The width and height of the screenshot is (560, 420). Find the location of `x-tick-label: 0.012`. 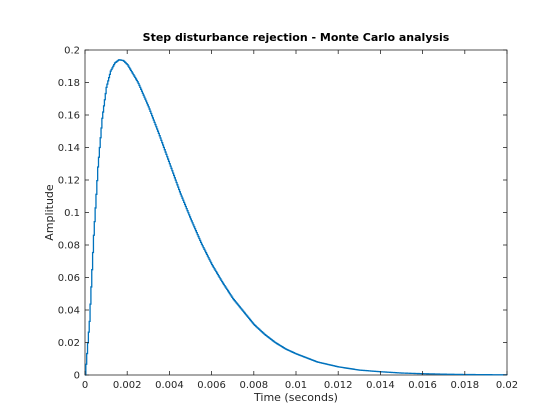

x-tick-label: 0.012 is located at coordinates (338, 385).